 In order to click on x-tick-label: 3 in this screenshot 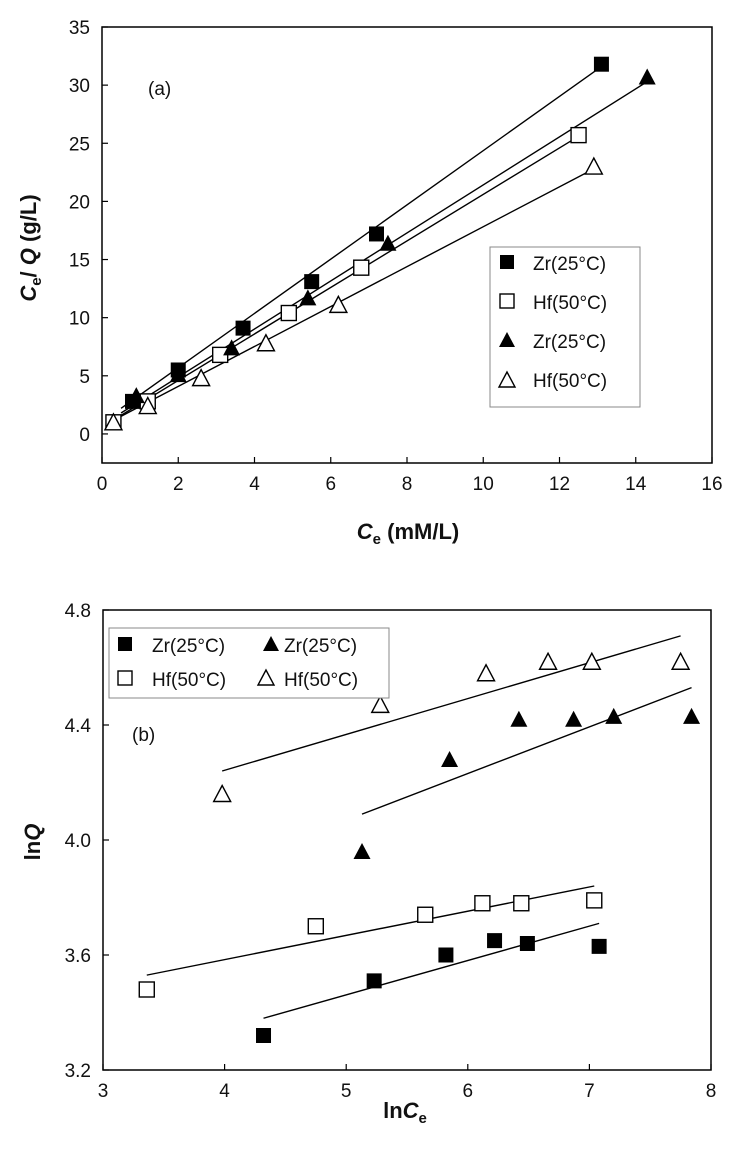, I will do `click(103, 1091)`.